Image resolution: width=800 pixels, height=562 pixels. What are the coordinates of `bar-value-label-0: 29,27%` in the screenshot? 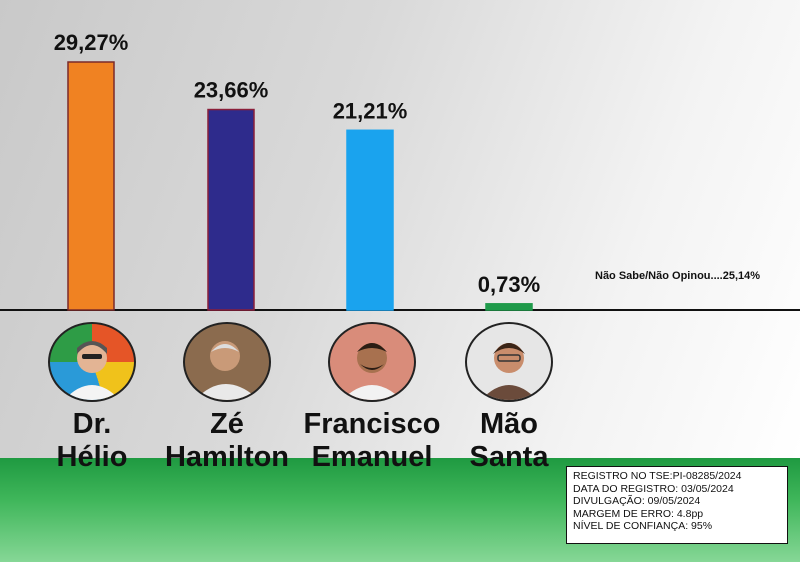 It's located at (91, 42).